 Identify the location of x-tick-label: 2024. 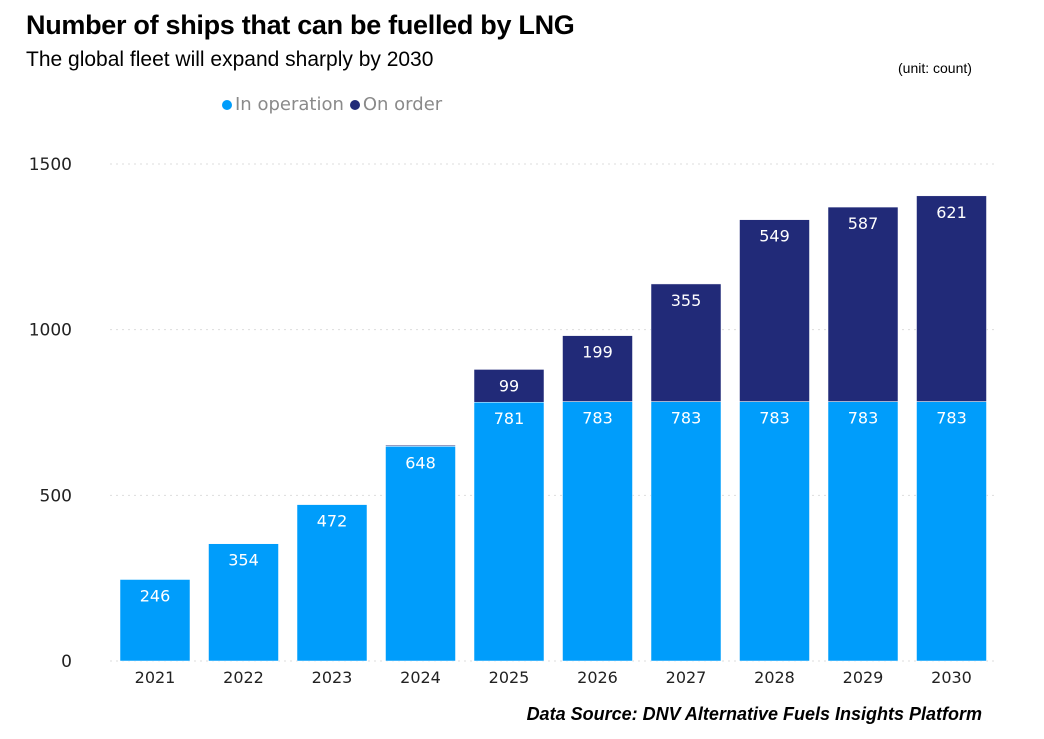
(420, 677).